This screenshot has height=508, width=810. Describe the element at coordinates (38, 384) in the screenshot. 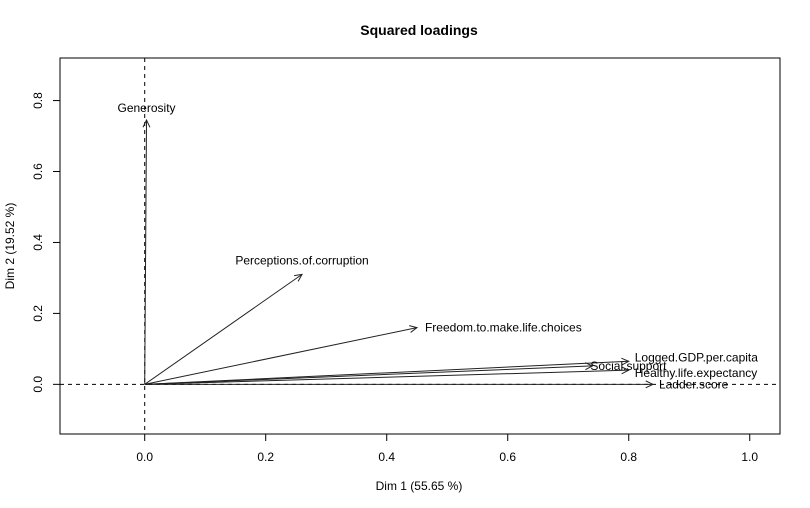

I see `y-tick-label: 0.0` at that location.